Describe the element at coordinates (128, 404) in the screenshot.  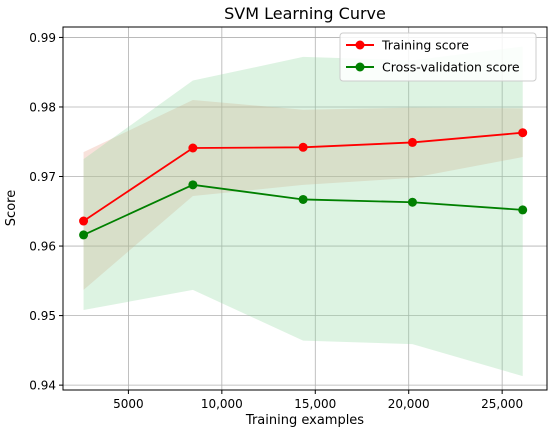
I see `x-tick-label: 5000` at that location.